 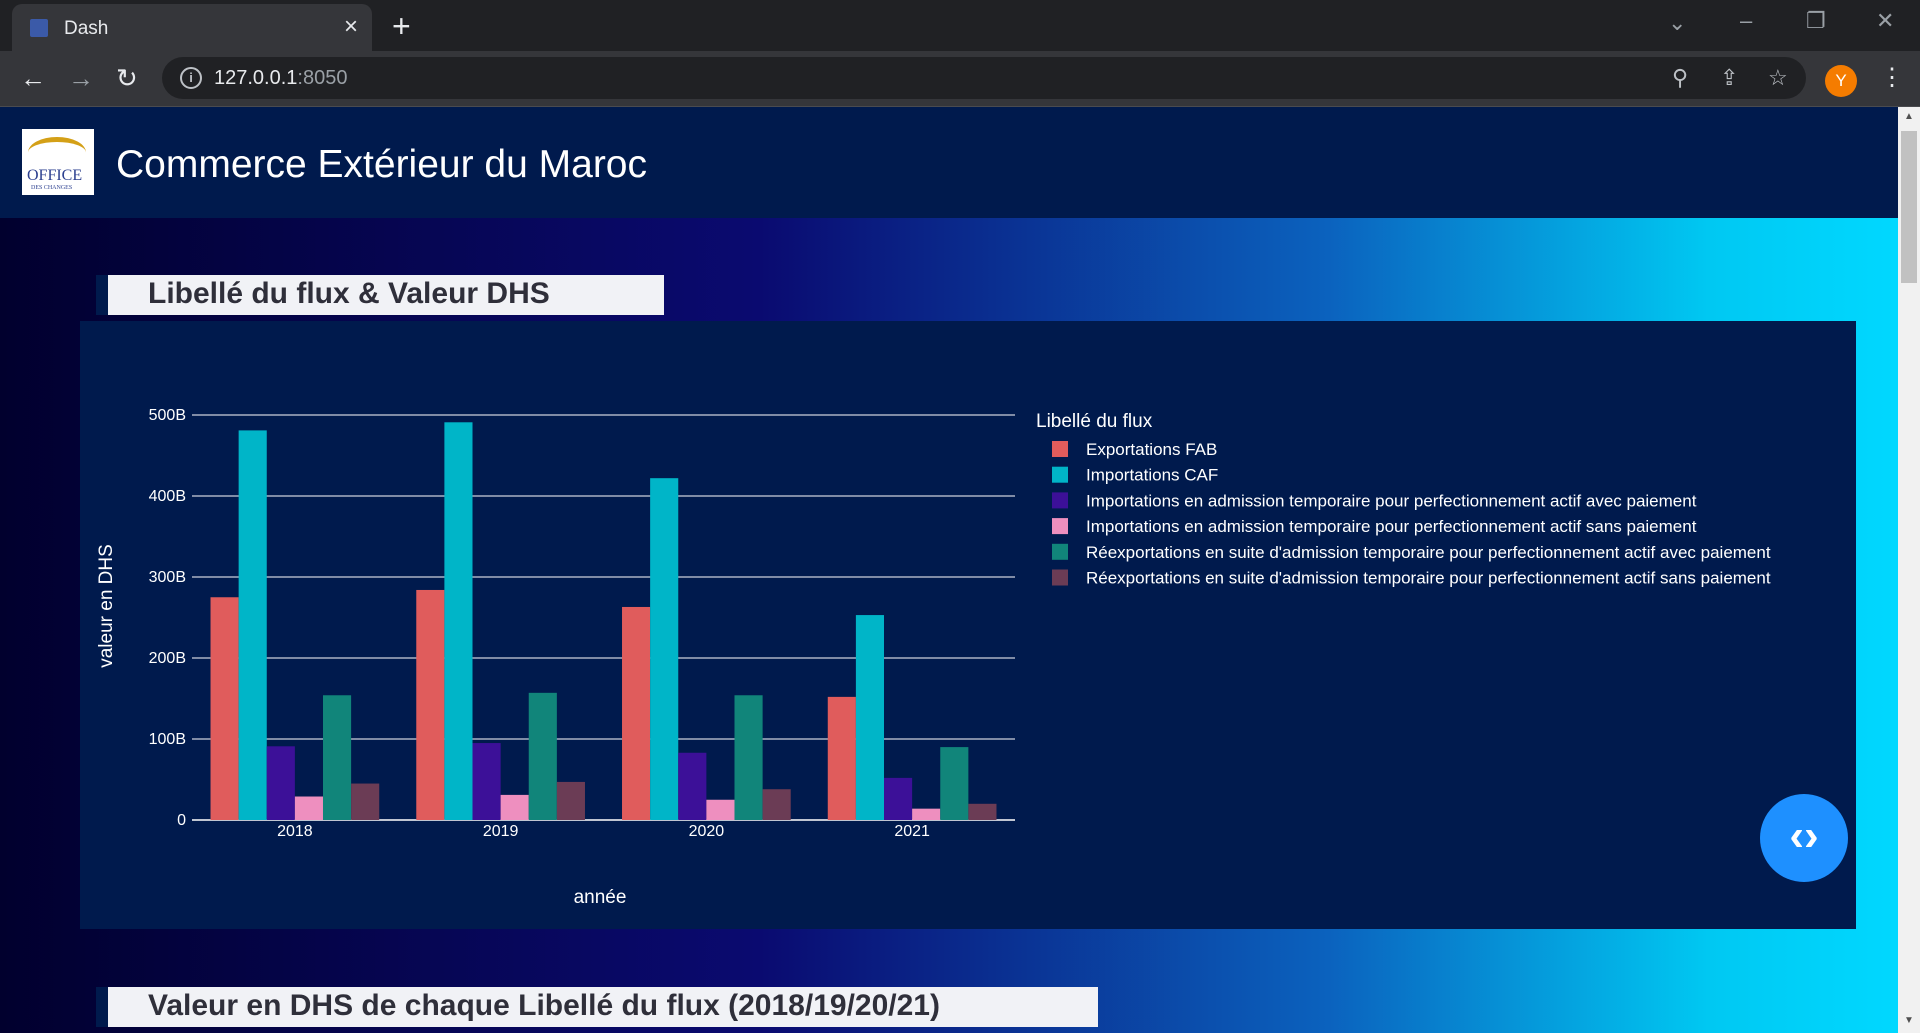 I want to click on tab-search-icon: ⌄, so click(x=1677, y=22).